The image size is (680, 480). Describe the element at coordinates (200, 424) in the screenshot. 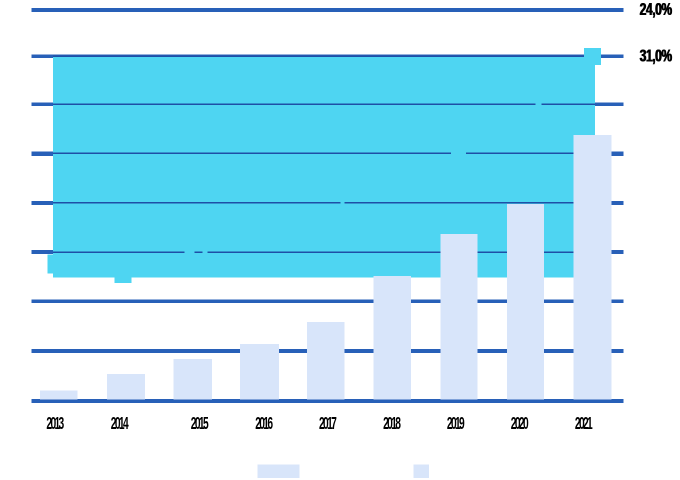

I see `svg-text: 2015` at that location.